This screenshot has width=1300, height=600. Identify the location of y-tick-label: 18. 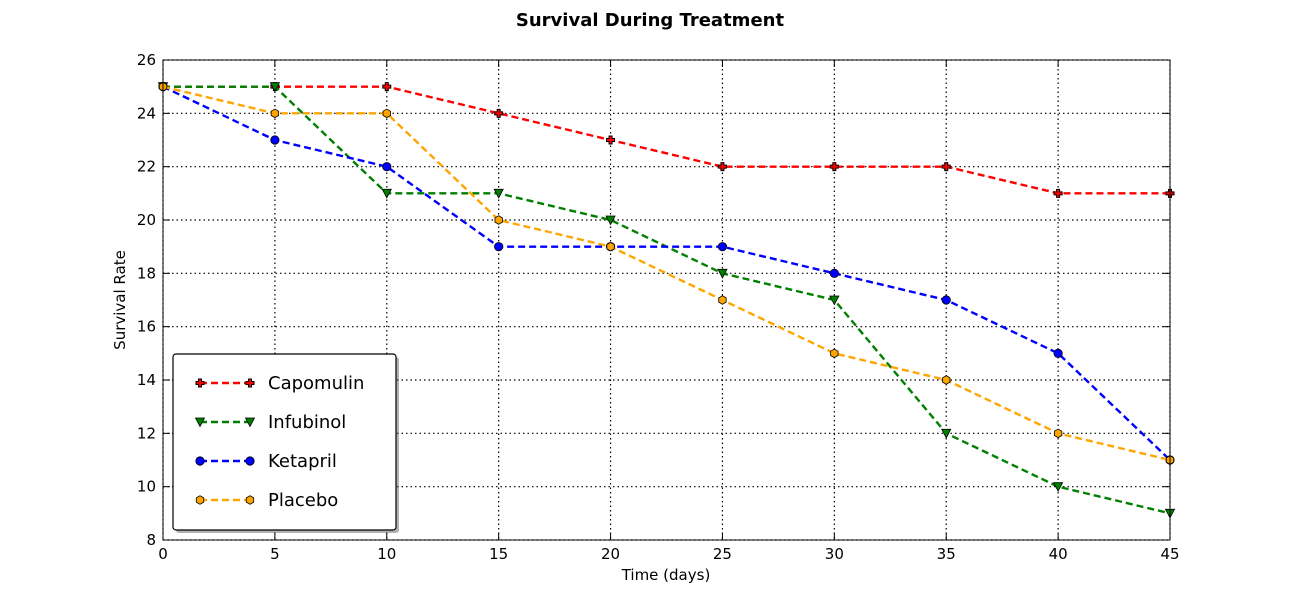
(146, 273).